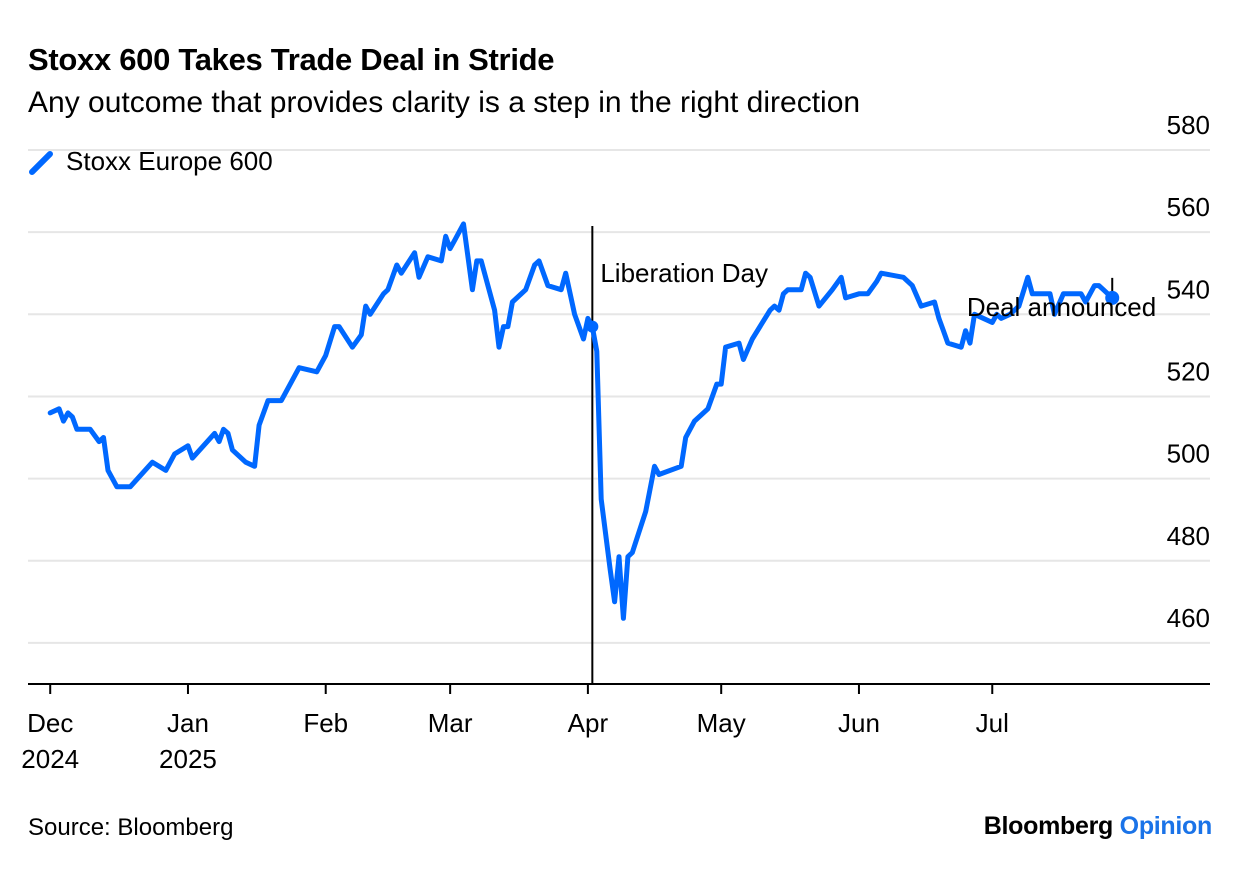  Describe the element at coordinates (50, 723) in the screenshot. I see `x-tick-label: Dec` at that location.